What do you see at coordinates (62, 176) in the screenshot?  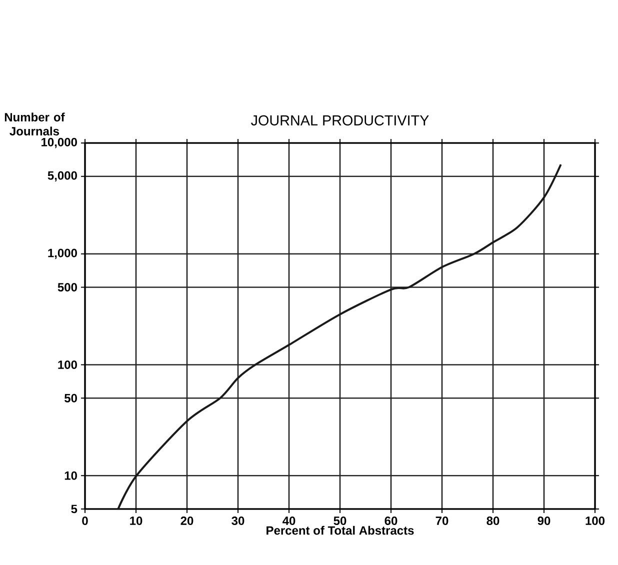 I see `y-tick-label: 5,000` at bounding box center [62, 176].